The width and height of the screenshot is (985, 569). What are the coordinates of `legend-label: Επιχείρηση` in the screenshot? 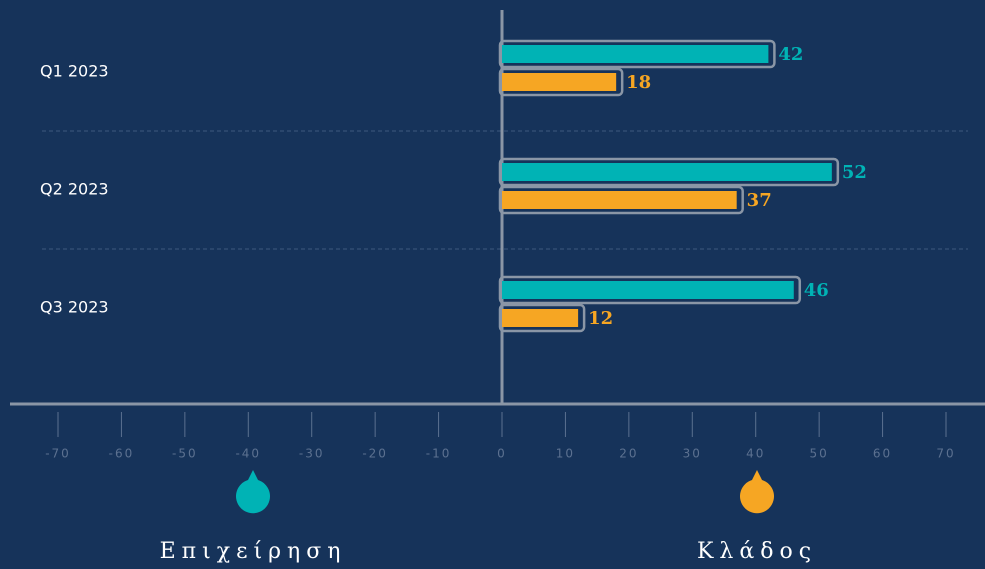 It's located at (253, 551).